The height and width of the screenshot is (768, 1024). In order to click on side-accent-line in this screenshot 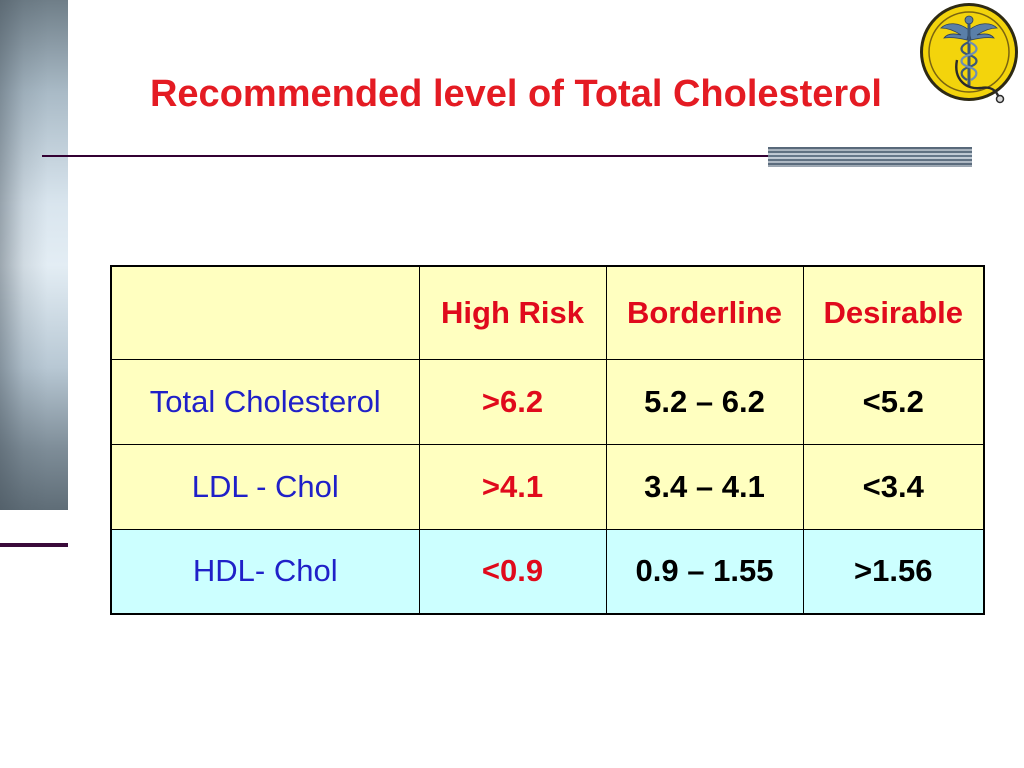, I will do `click(34, 545)`.